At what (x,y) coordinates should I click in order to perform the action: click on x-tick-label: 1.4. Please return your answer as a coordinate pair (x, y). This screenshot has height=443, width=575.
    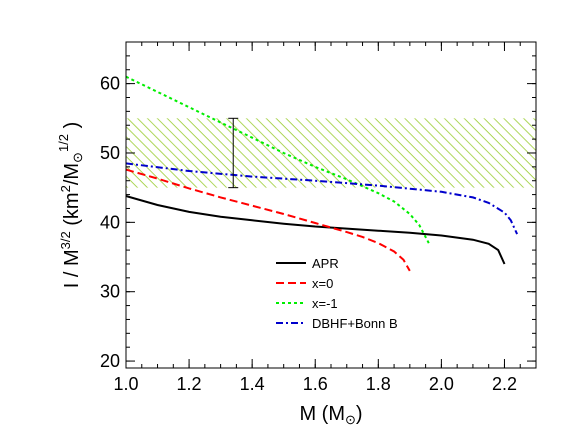
    Looking at the image, I should click on (252, 384).